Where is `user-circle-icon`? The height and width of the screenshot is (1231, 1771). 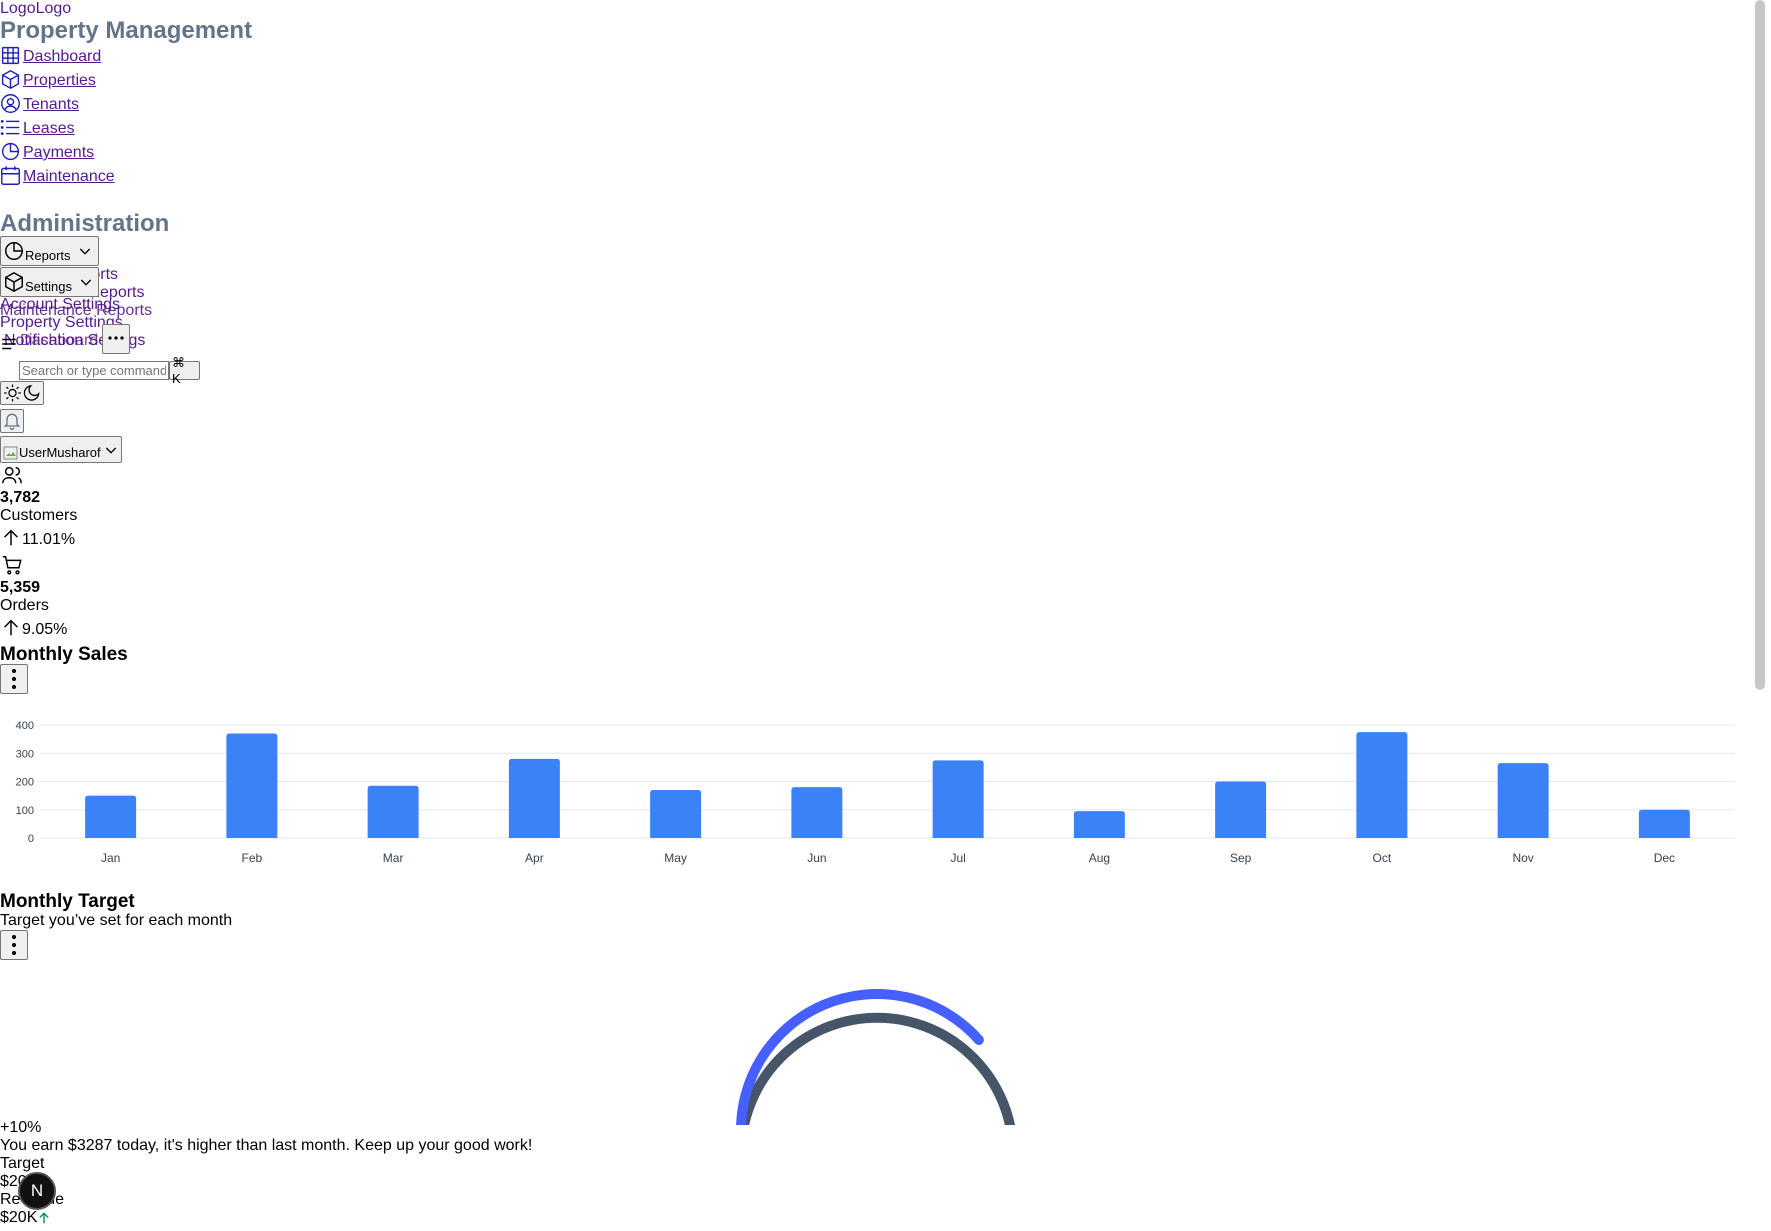
user-circle-icon is located at coordinates (10, 103).